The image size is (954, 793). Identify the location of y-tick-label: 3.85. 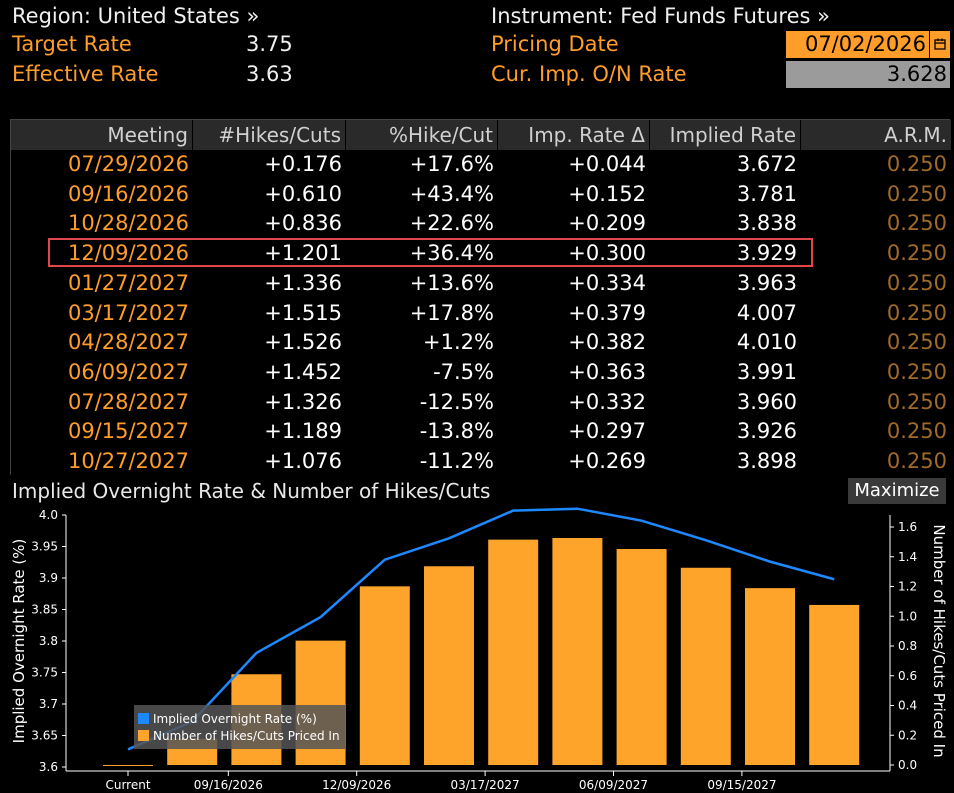
(44, 610).